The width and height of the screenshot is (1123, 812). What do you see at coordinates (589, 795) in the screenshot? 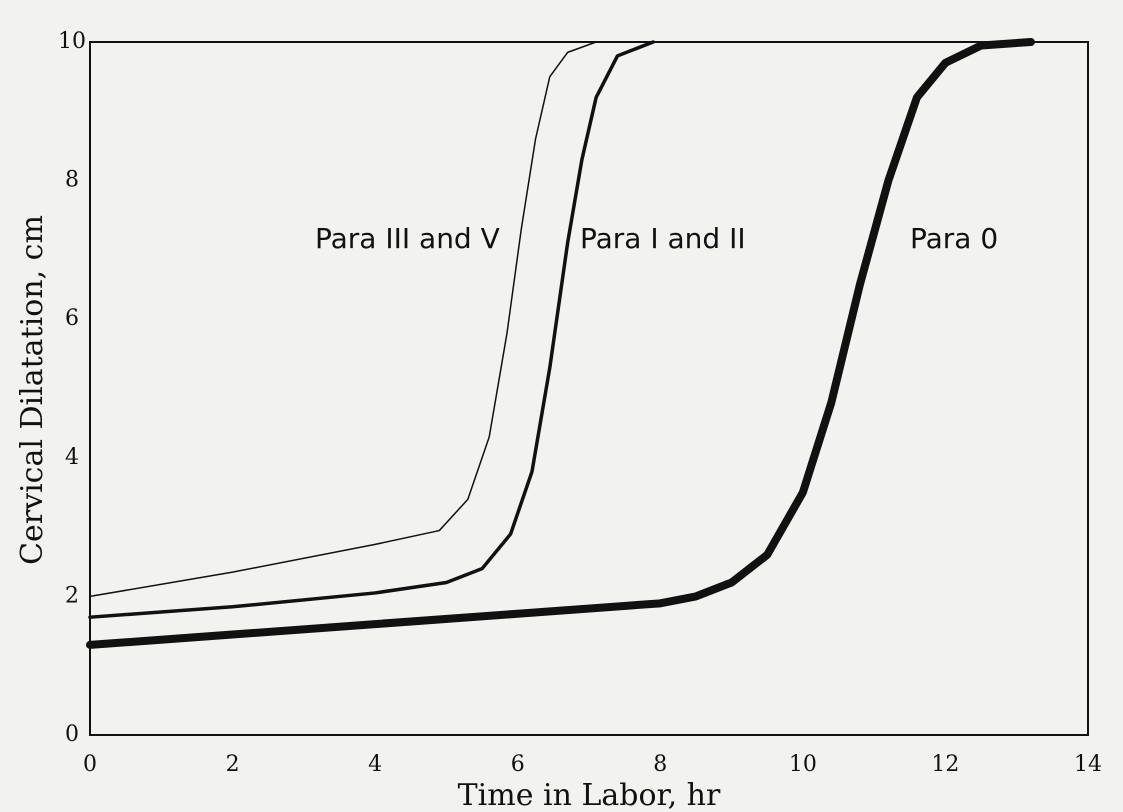
I see `x-axis-title: Time in Labor, hr` at bounding box center [589, 795].